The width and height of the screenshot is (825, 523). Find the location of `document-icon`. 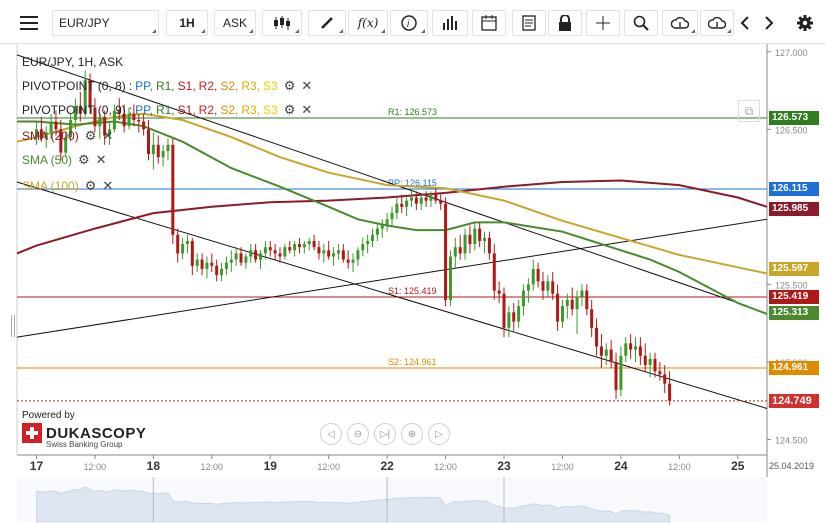

document-icon is located at coordinates (529, 23).